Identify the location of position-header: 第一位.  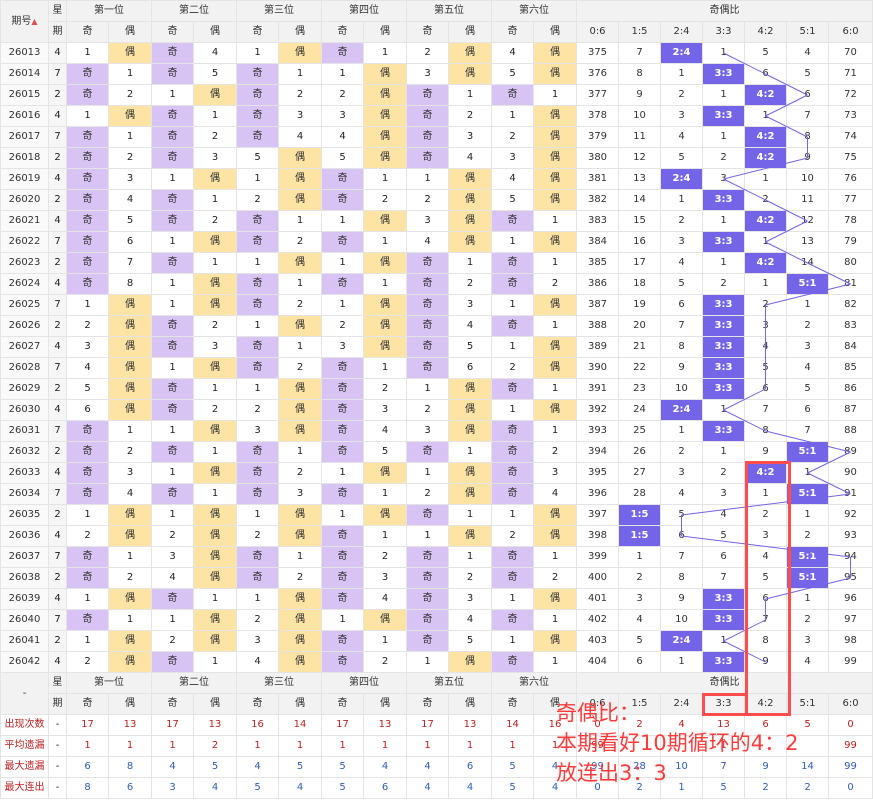
(109, 683).